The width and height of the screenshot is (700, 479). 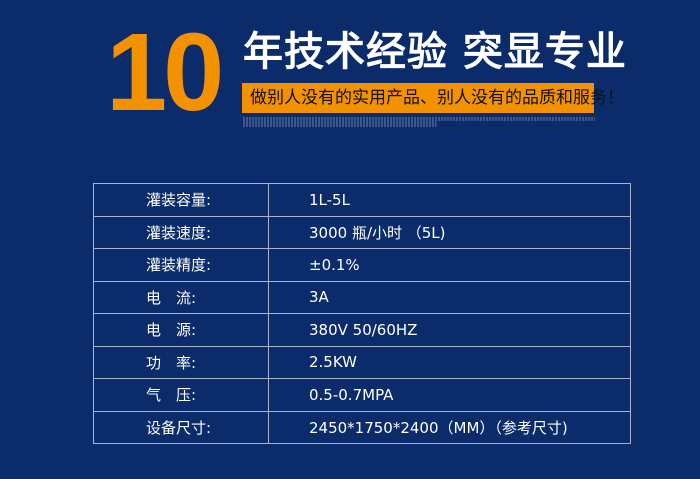 I want to click on spec-label: 灌装精度:, so click(x=181, y=265).